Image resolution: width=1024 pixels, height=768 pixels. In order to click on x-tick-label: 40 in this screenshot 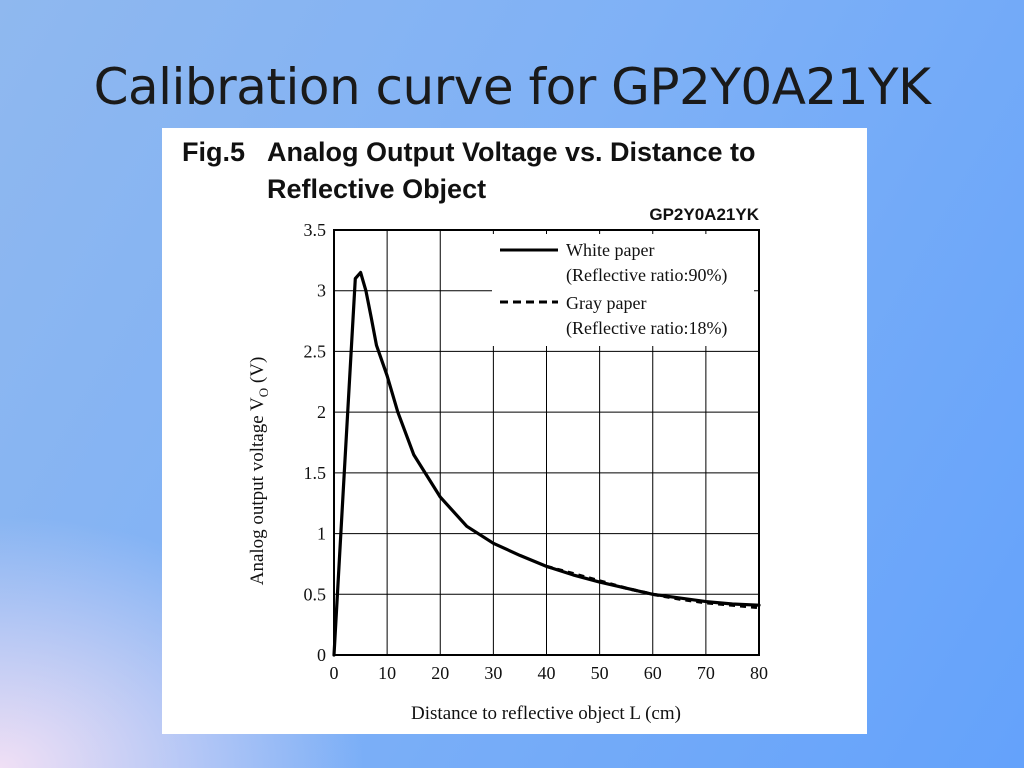, I will do `click(547, 673)`.